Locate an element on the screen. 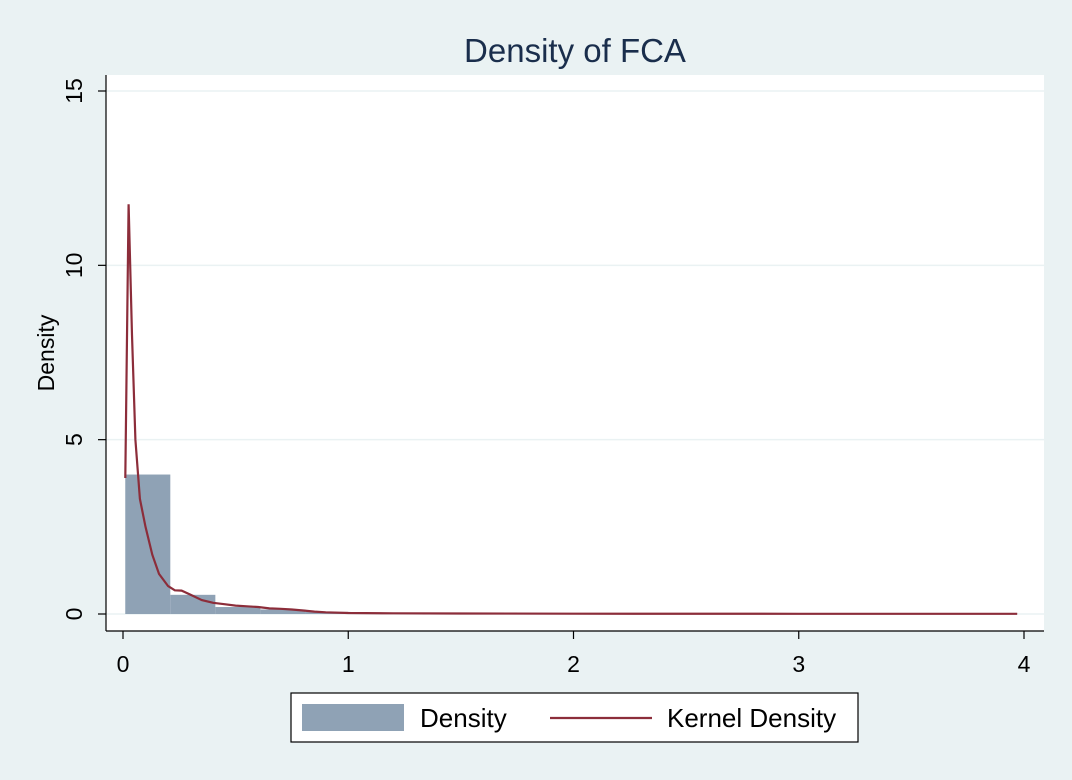 Image resolution: width=1072 pixels, height=780 pixels. x-tick-label: 4 is located at coordinates (1024, 664).